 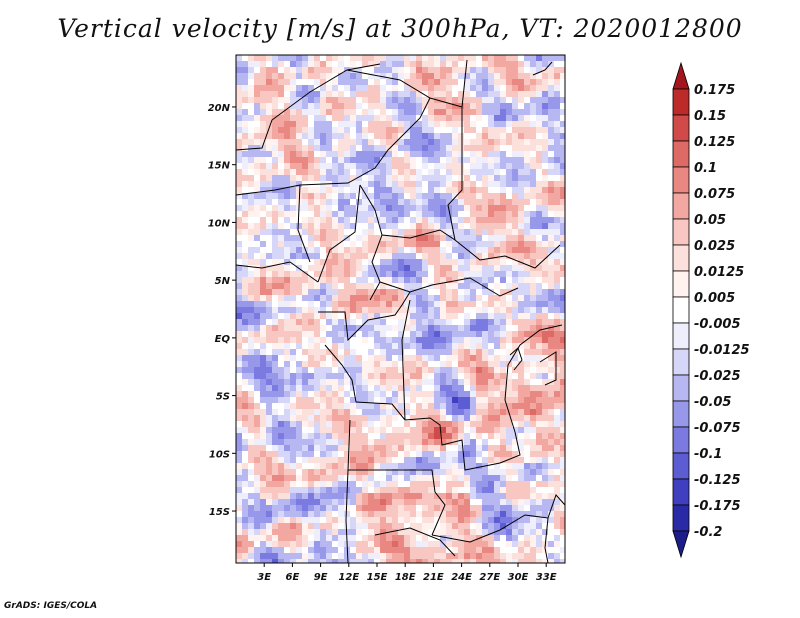 What do you see at coordinates (339, 233) in the screenshot?
I see `border-line` at bounding box center [339, 233].